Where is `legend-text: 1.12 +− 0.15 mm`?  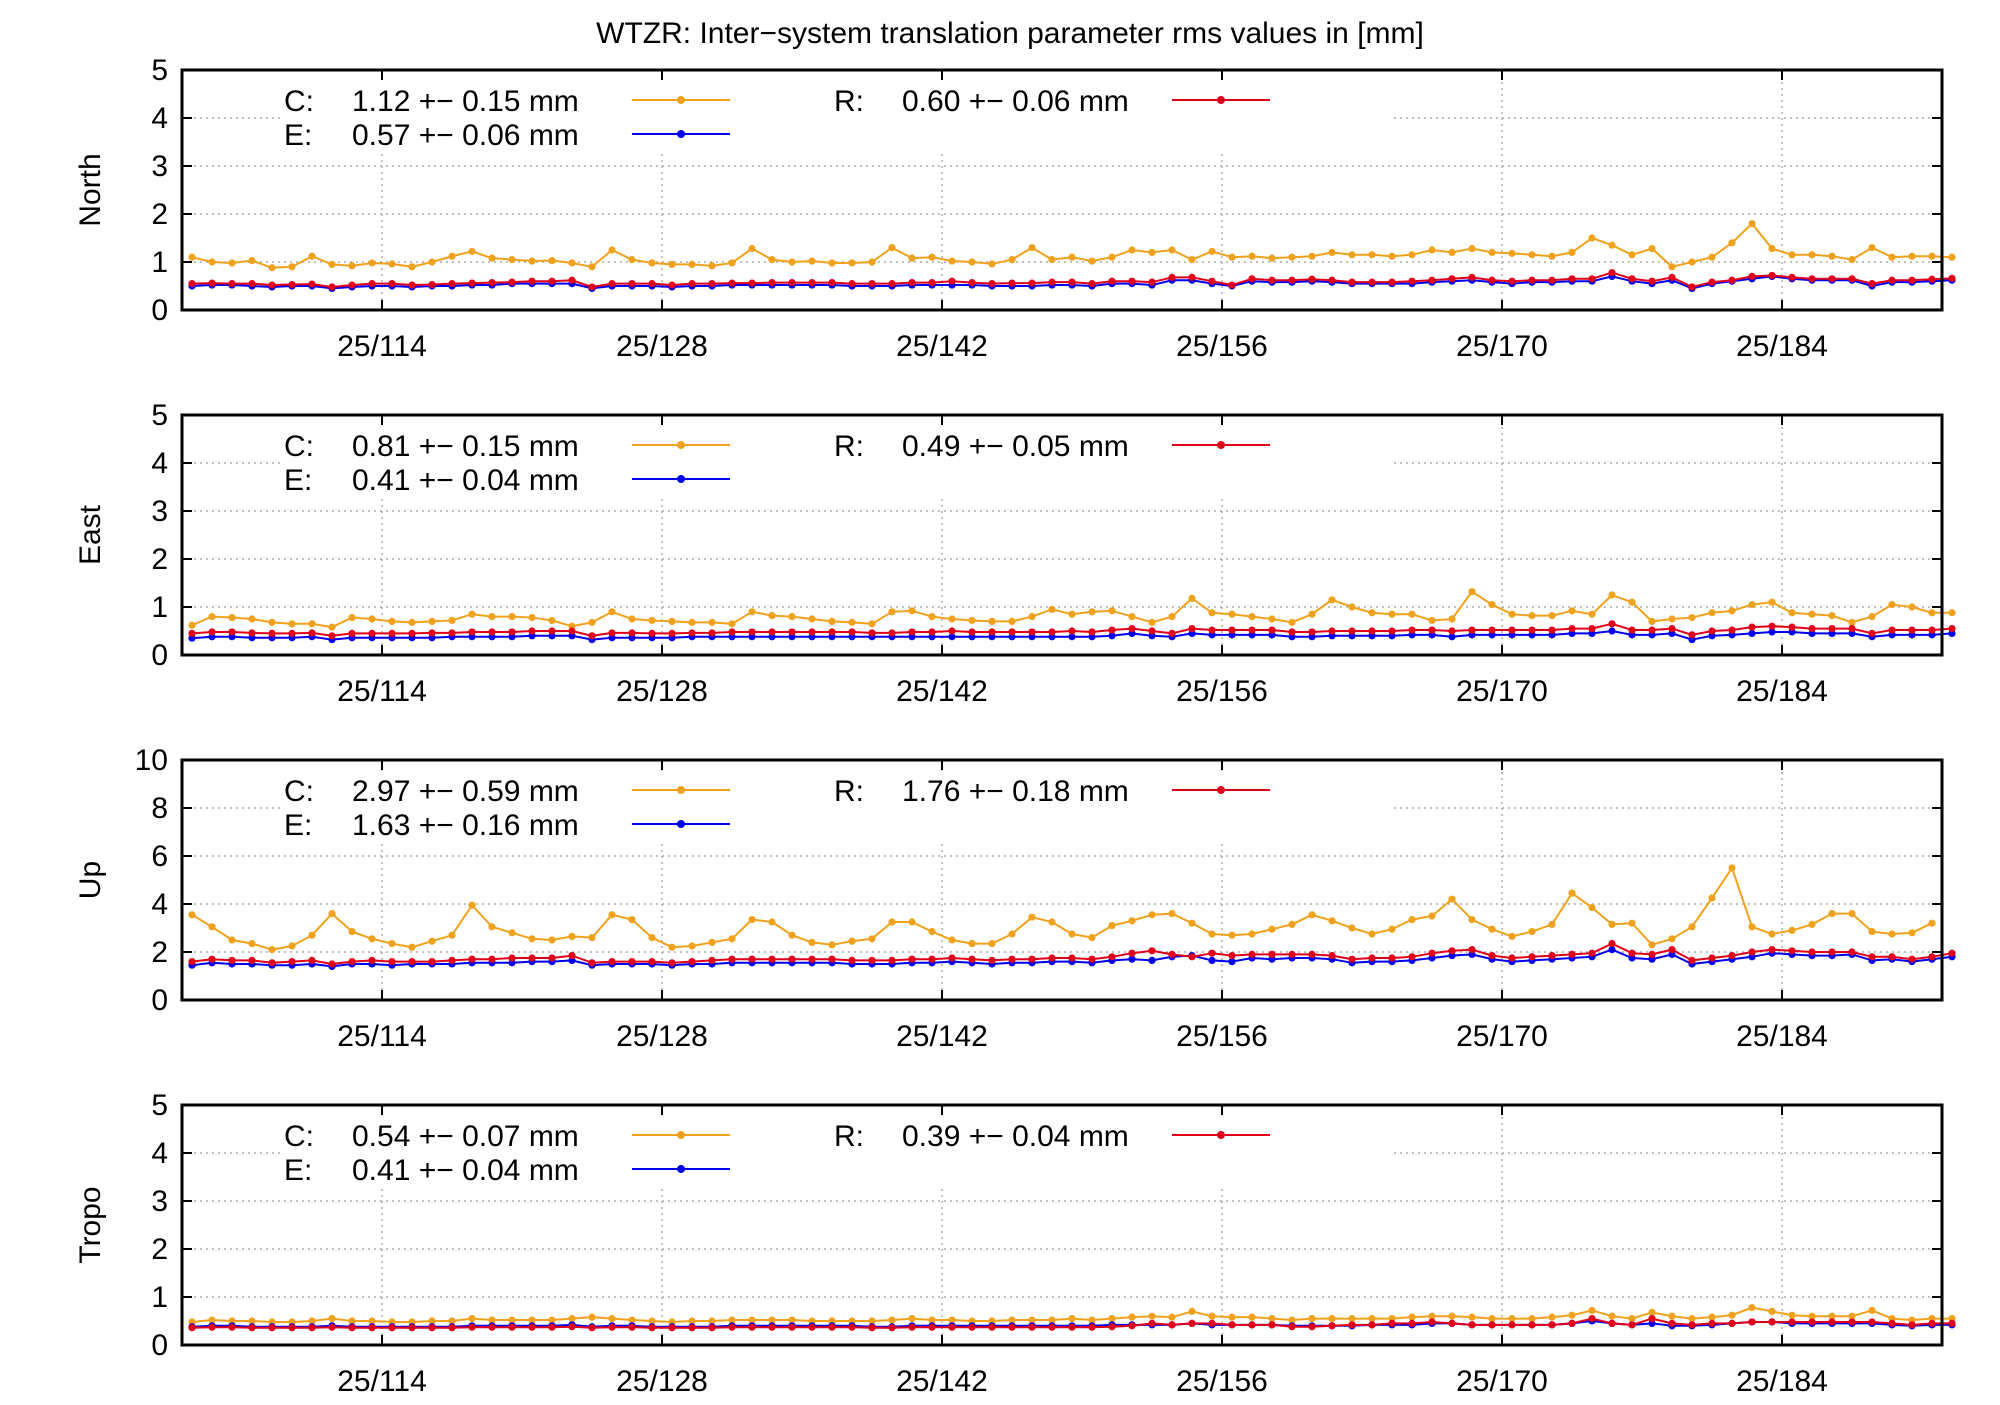
legend-text: 1.12 +− 0.15 mm is located at coordinates (465, 101).